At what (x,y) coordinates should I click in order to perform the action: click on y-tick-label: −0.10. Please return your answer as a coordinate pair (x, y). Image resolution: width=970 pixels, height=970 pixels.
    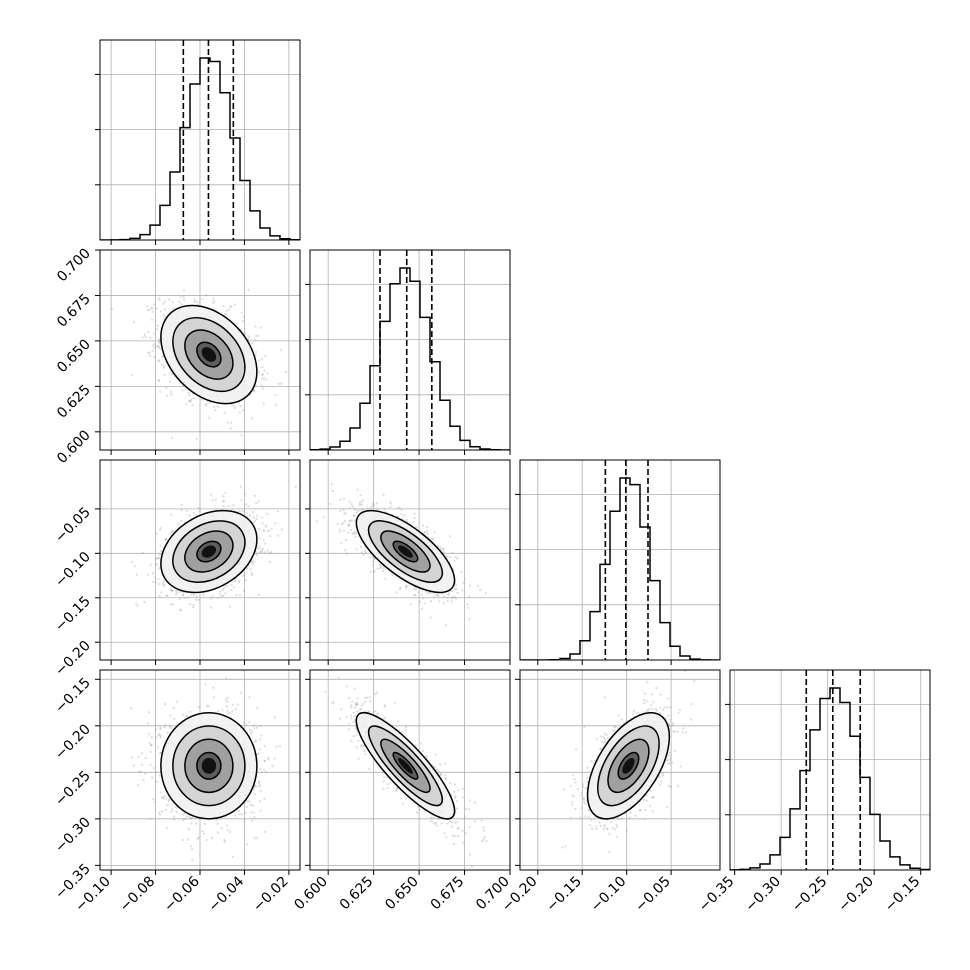
    Looking at the image, I should click on (73, 570).